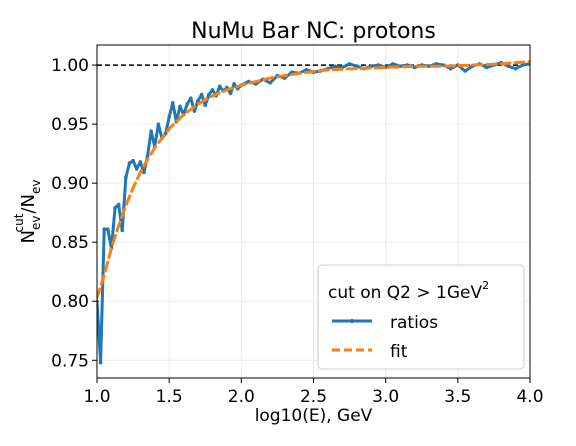  I want to click on y-label-sub2: ev, so click(36, 187).